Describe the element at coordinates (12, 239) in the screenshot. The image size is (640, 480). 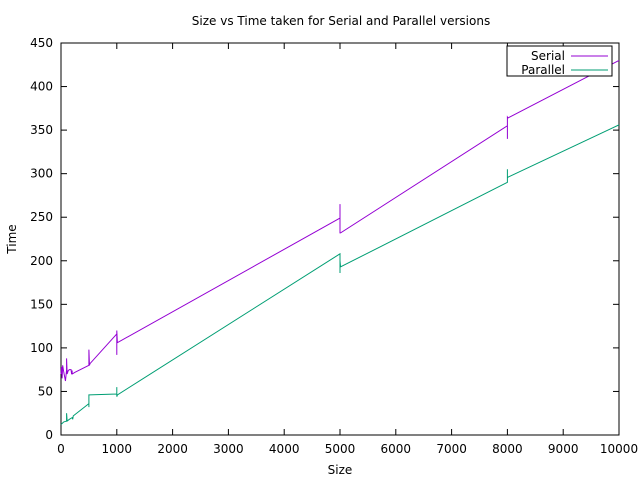
I see `y-axis-label: Time` at that location.